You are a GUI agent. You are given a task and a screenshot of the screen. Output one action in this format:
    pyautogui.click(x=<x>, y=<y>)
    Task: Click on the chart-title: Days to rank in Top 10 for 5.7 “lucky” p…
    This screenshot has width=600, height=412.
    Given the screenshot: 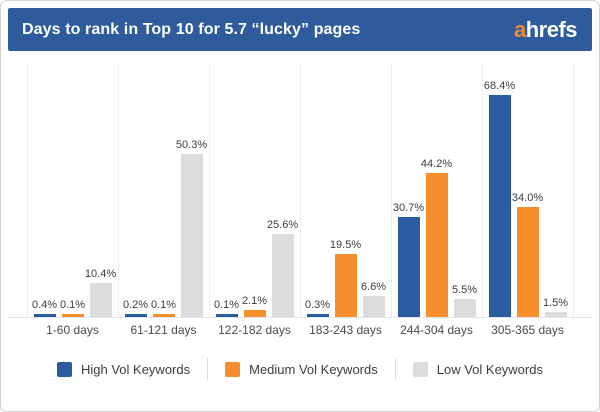 What is the action you would take?
    pyautogui.click(x=191, y=29)
    